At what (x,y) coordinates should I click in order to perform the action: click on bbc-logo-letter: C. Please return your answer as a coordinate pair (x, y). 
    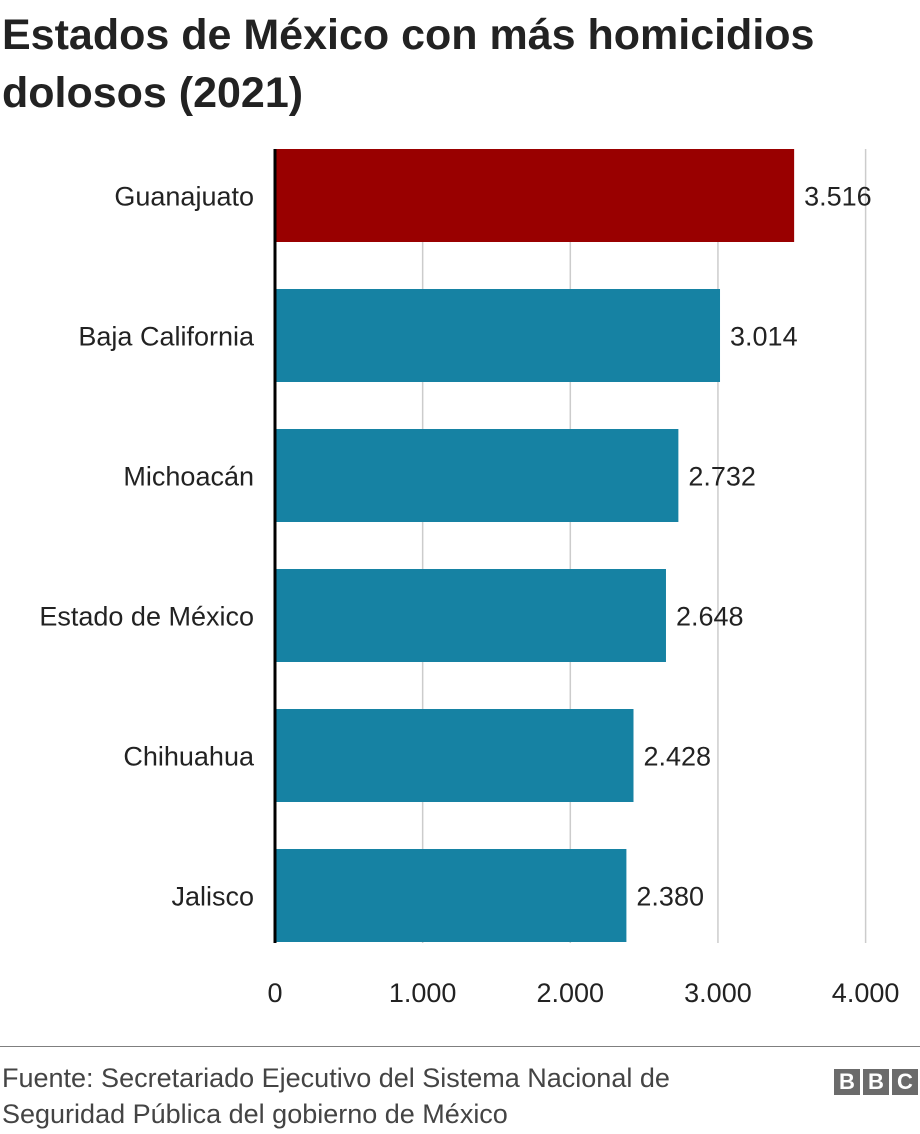
    Looking at the image, I should click on (905, 1082).